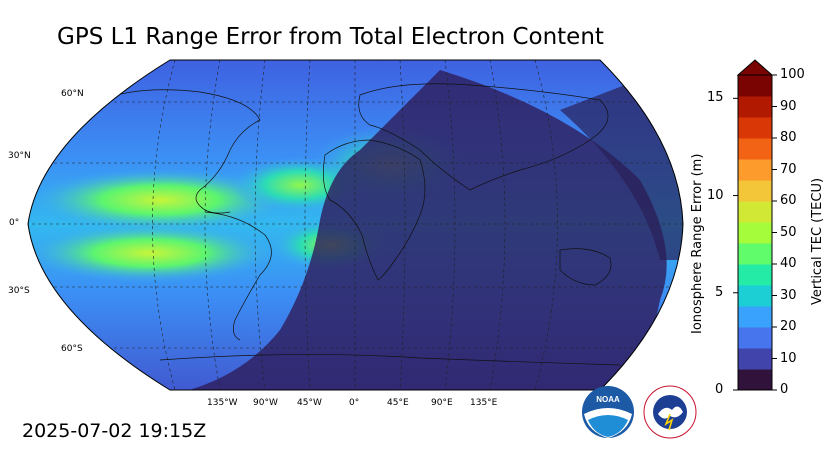 The width and height of the screenshot is (832, 468). Describe the element at coordinates (755, 67) in the screenshot. I see `colorbar-extend-triangle` at that location.